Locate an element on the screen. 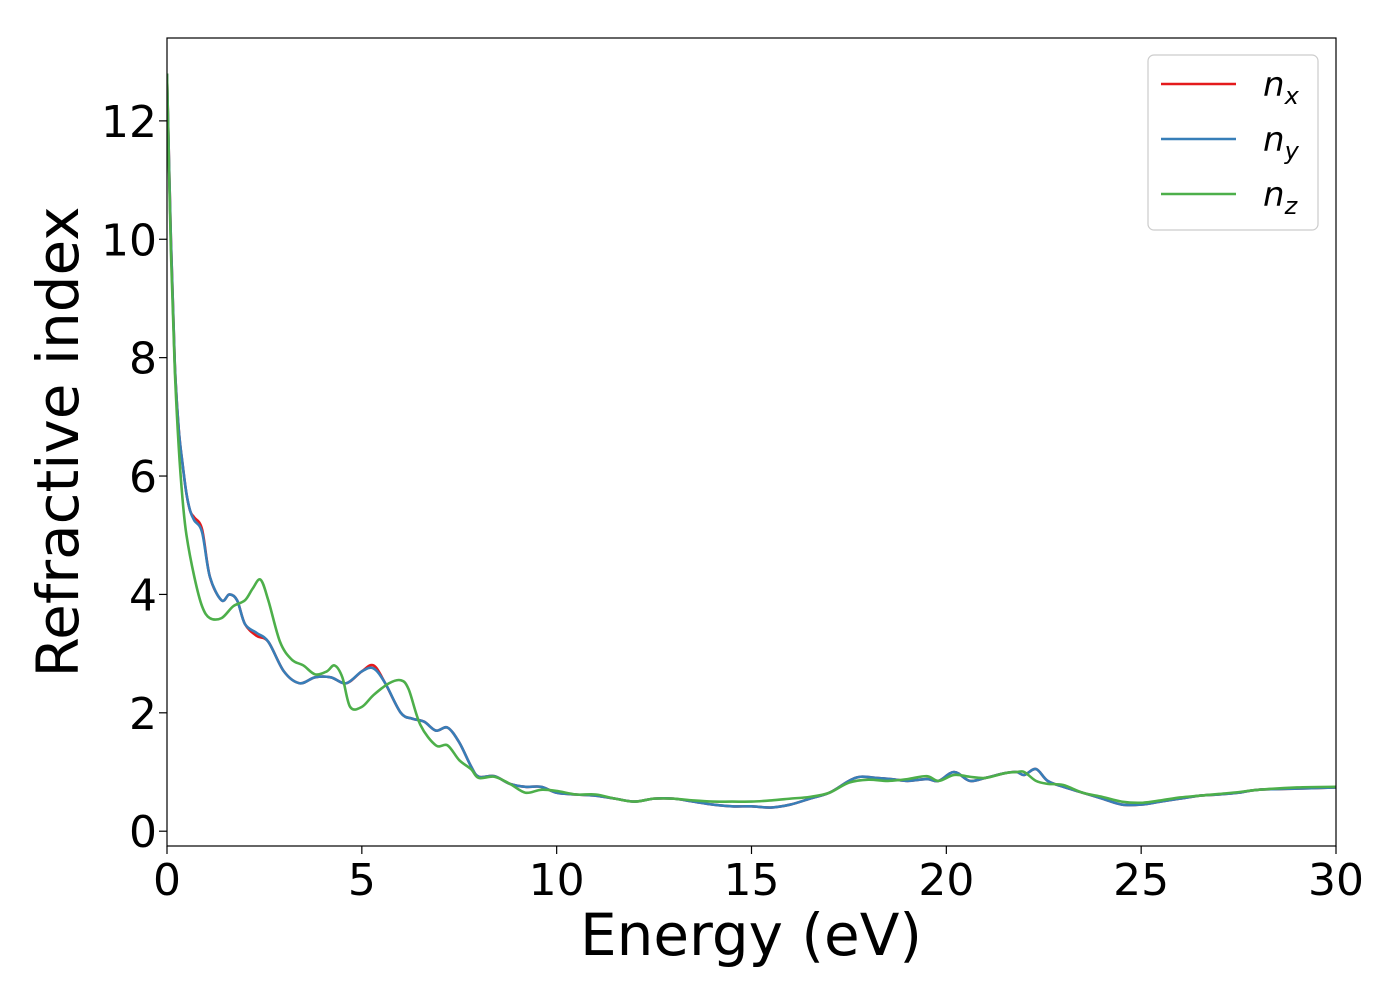  x-tick-label: 25 is located at coordinates (1141, 880).